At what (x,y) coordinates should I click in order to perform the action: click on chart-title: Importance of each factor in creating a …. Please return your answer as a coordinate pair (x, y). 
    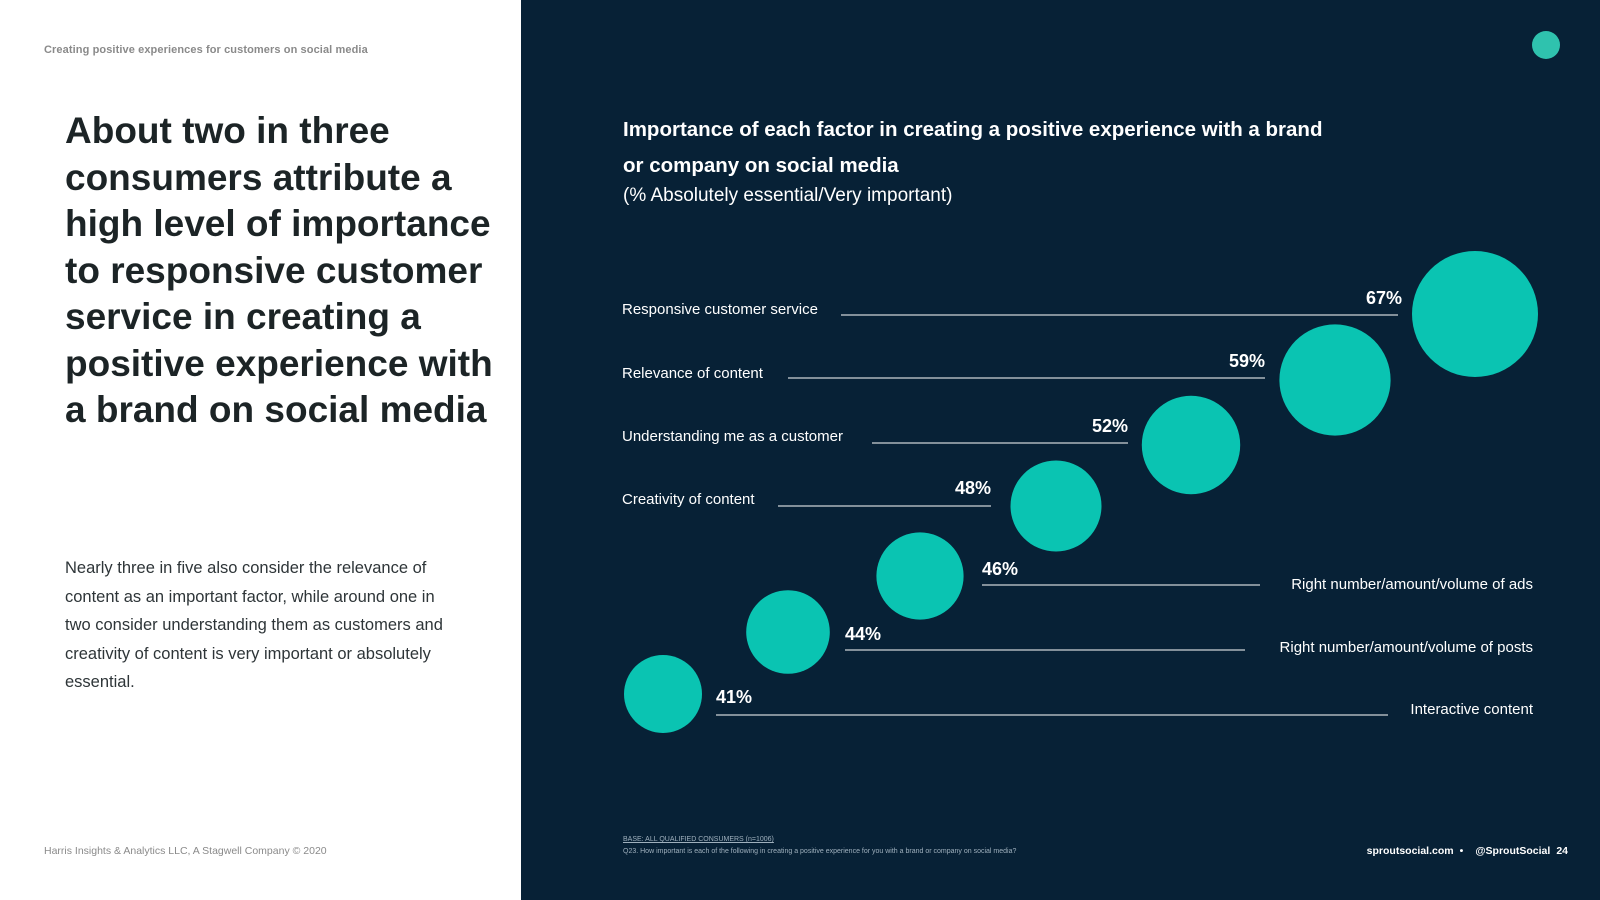
    Looking at the image, I should click on (973, 147).